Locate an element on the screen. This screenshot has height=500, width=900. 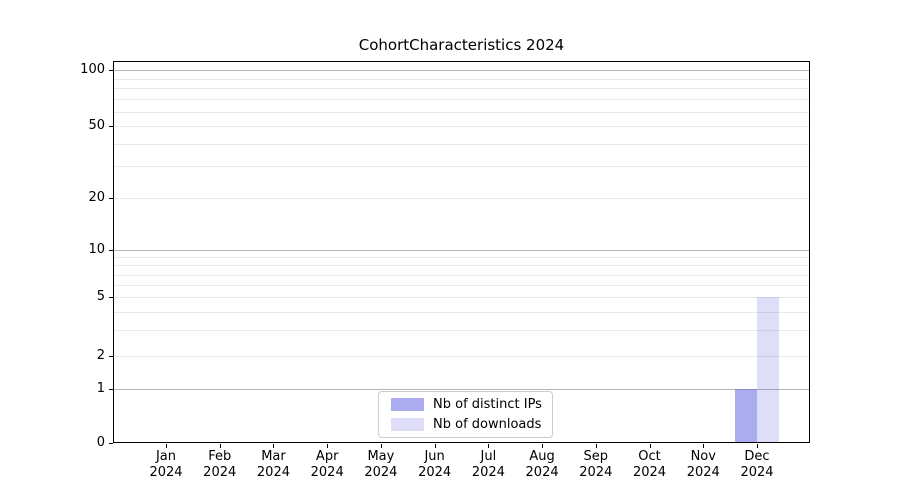
bar-nb-of-distinct-ips-dec-2024 is located at coordinates (745, 416).